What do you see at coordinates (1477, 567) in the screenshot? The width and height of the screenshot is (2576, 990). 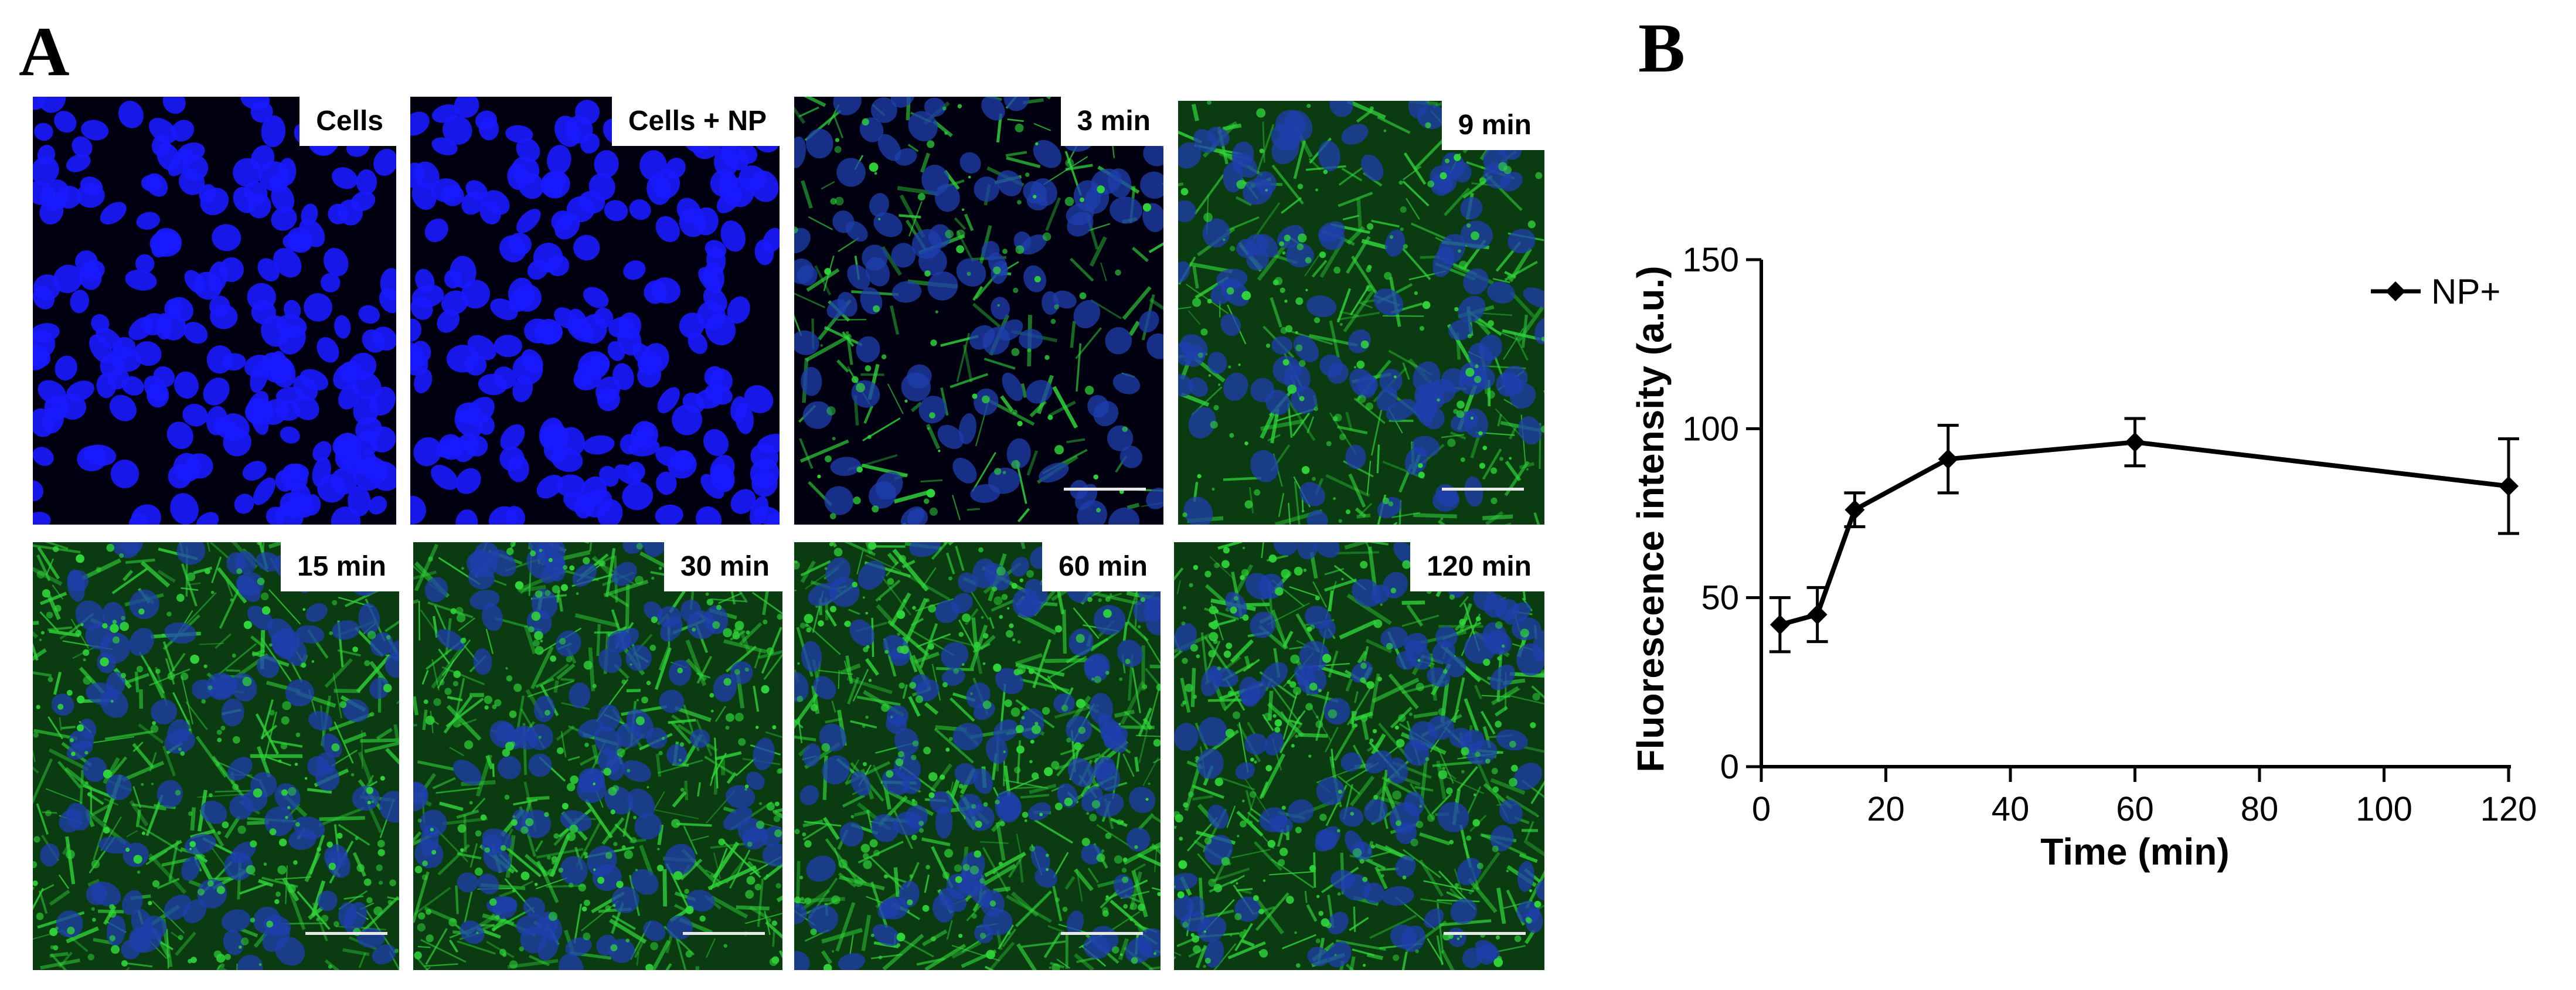 I see `micrograph-label: 120 min` at bounding box center [1477, 567].